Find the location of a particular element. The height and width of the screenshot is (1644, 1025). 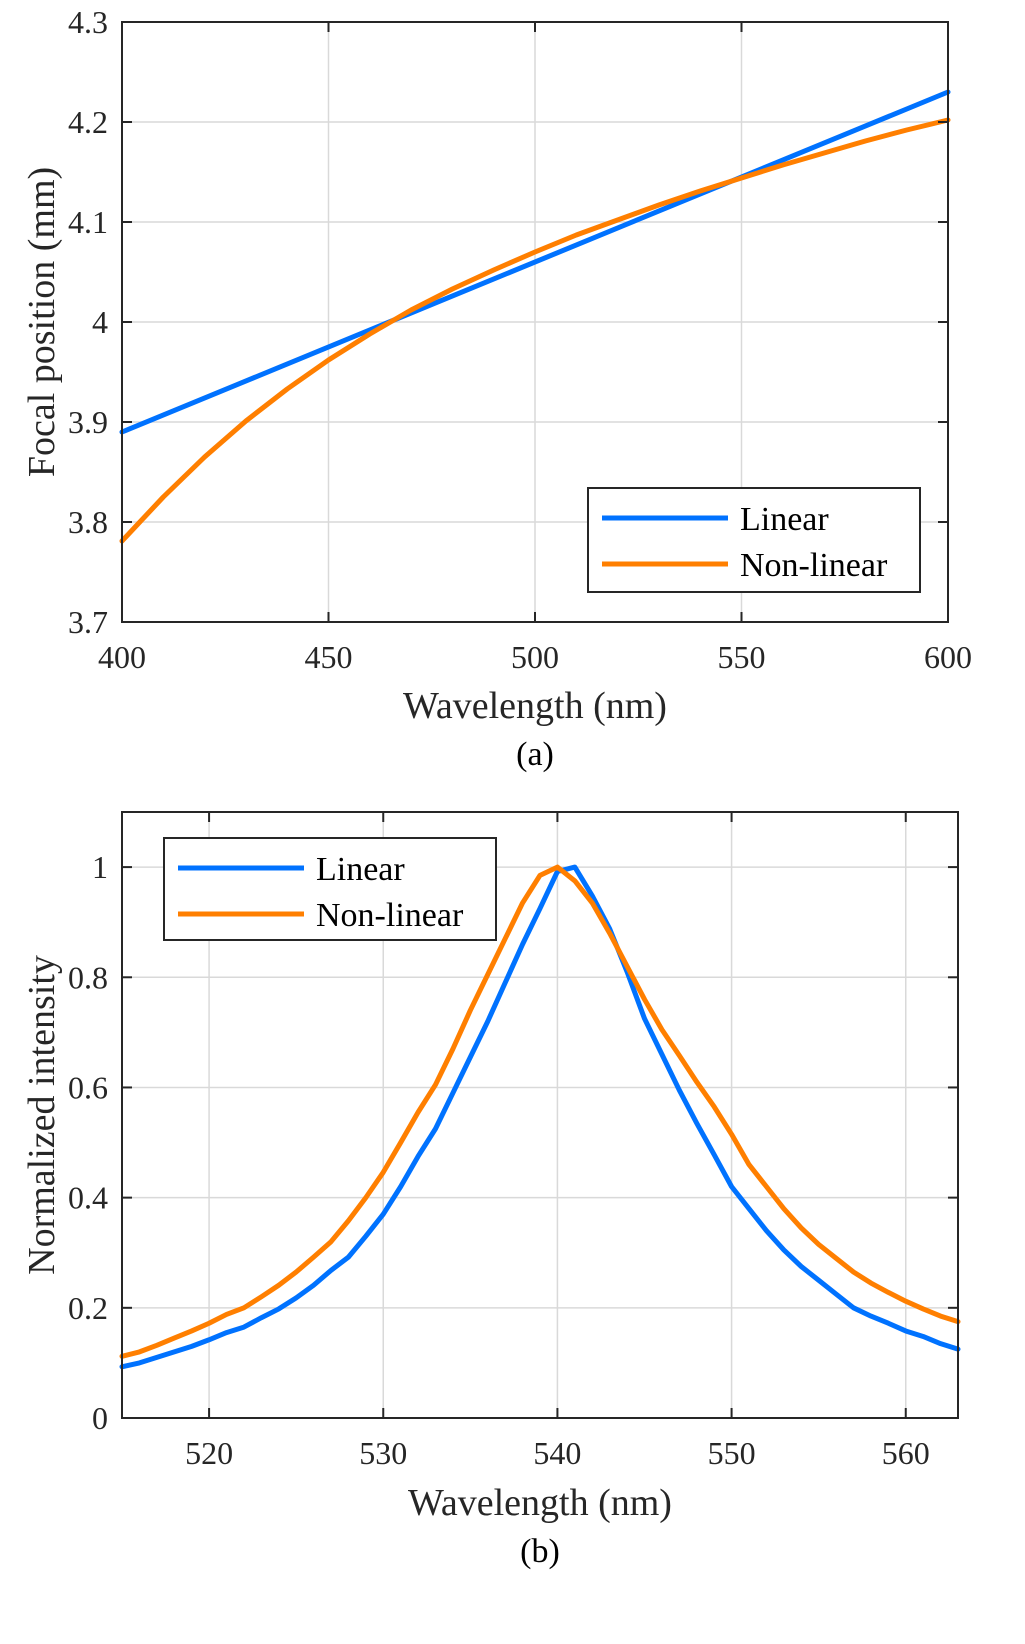

chart-b-legend-box is located at coordinates (330, 889).